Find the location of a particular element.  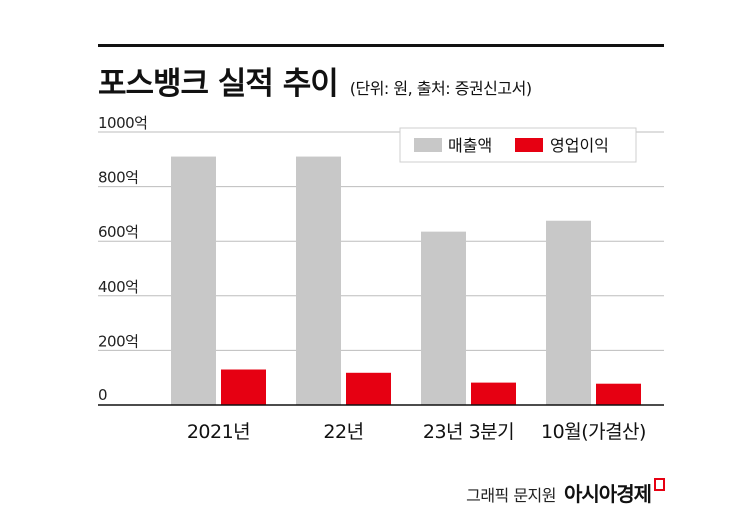

credit: 그래픽 문지원 아시아경제 is located at coordinates (565, 492).